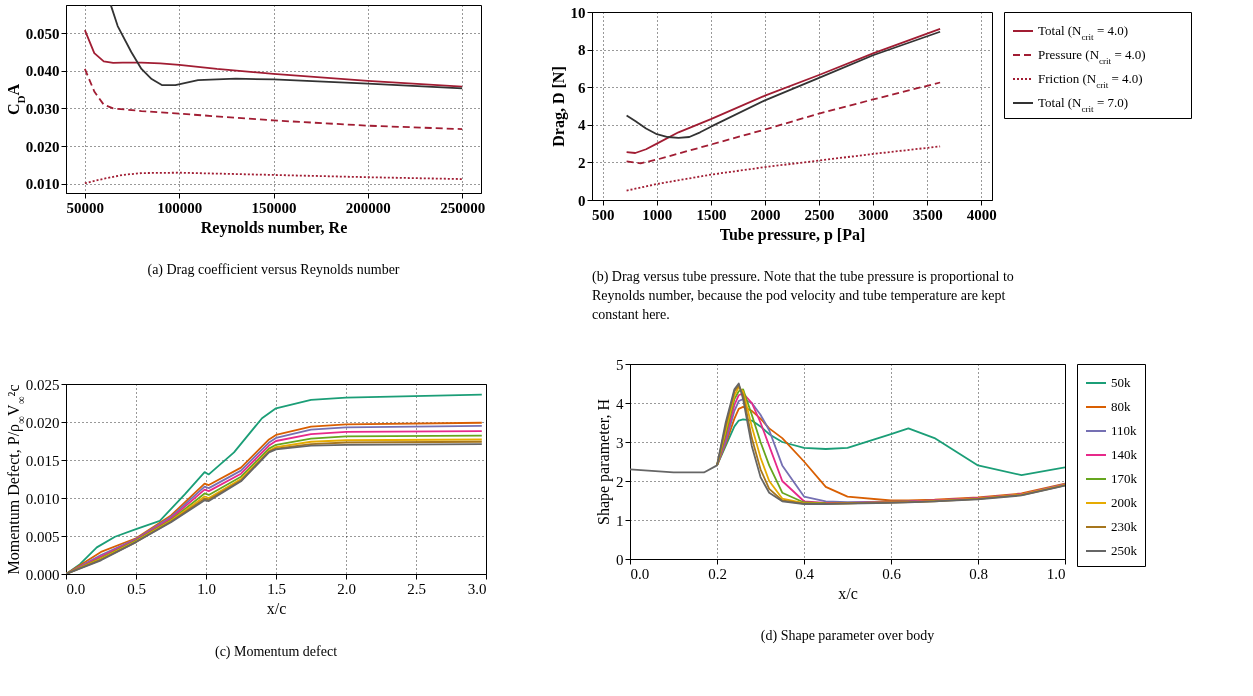 The image size is (1253, 696). What do you see at coordinates (1124, 526) in the screenshot?
I see `legend-label: 230k` at bounding box center [1124, 526].